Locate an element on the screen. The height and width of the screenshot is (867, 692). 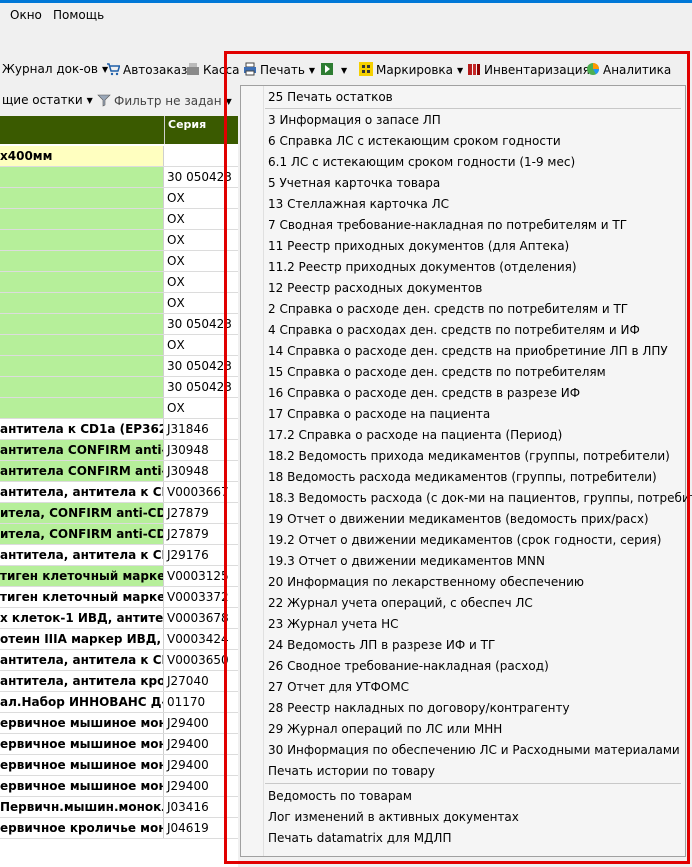
analytics-button: Аналитика is located at coordinates (628, 69).